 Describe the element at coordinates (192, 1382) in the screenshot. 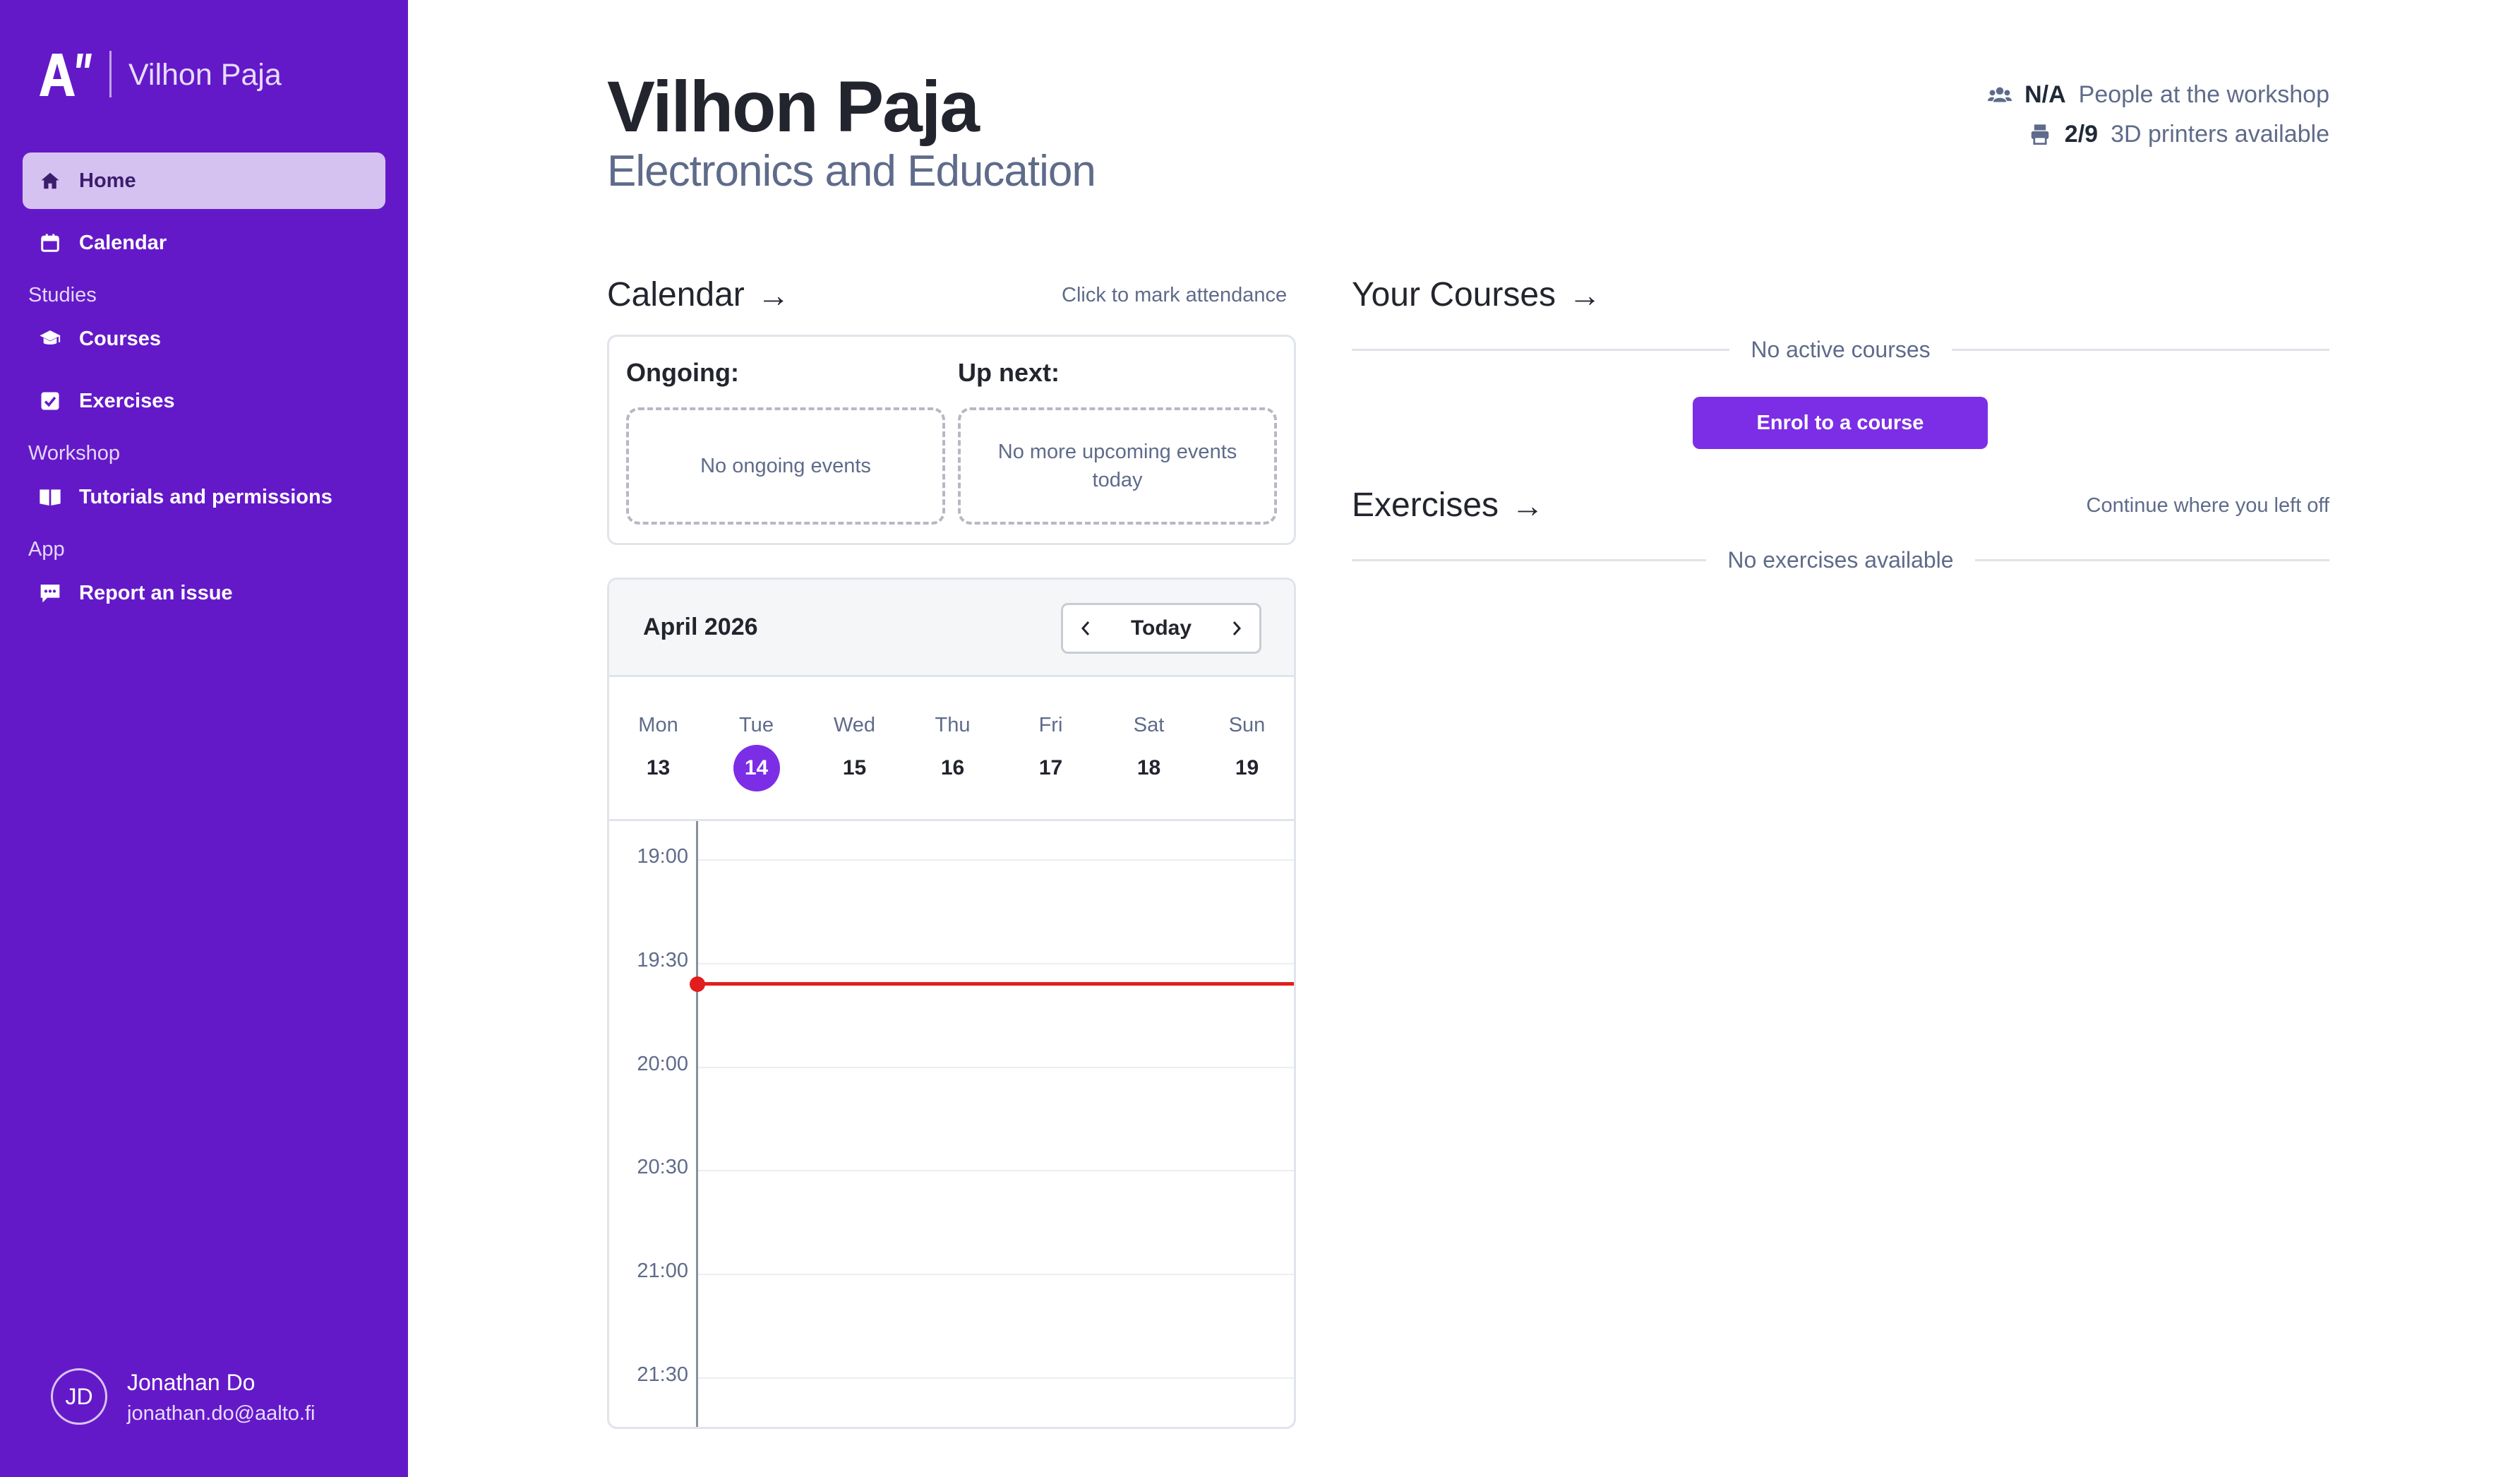

I see `user-name: Jonathan Do` at that location.